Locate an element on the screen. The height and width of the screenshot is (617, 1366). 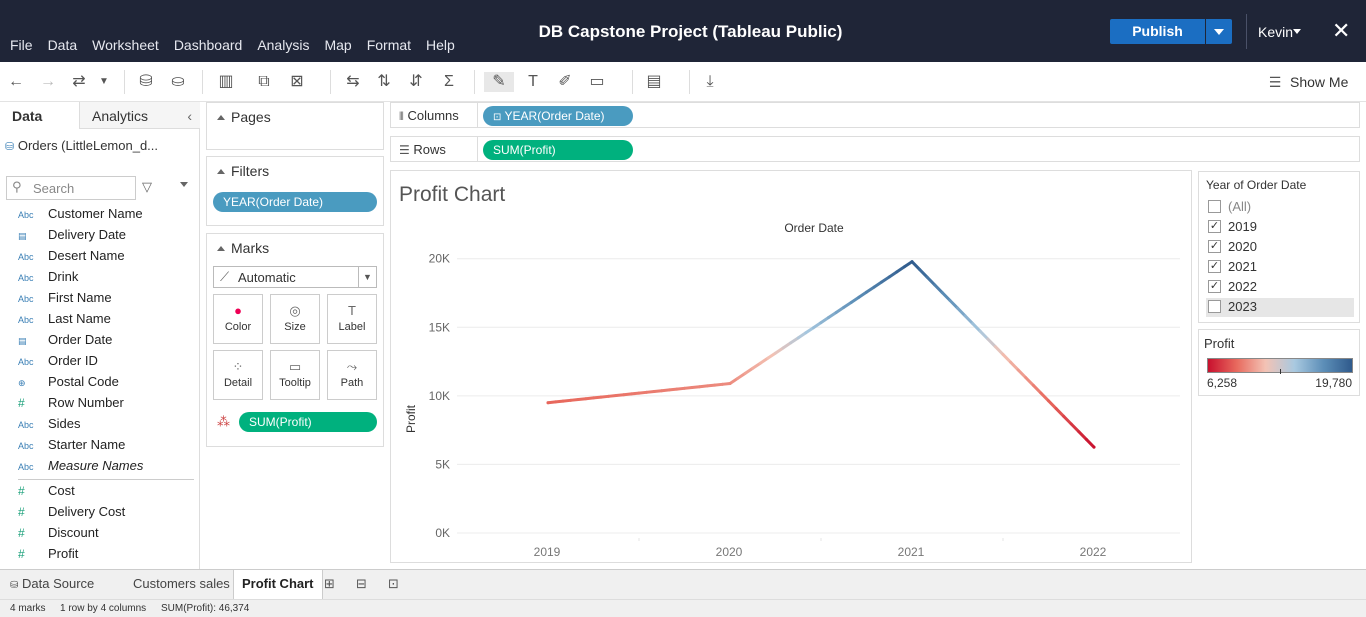
format-icon: ✐ is located at coordinates (565, 81).